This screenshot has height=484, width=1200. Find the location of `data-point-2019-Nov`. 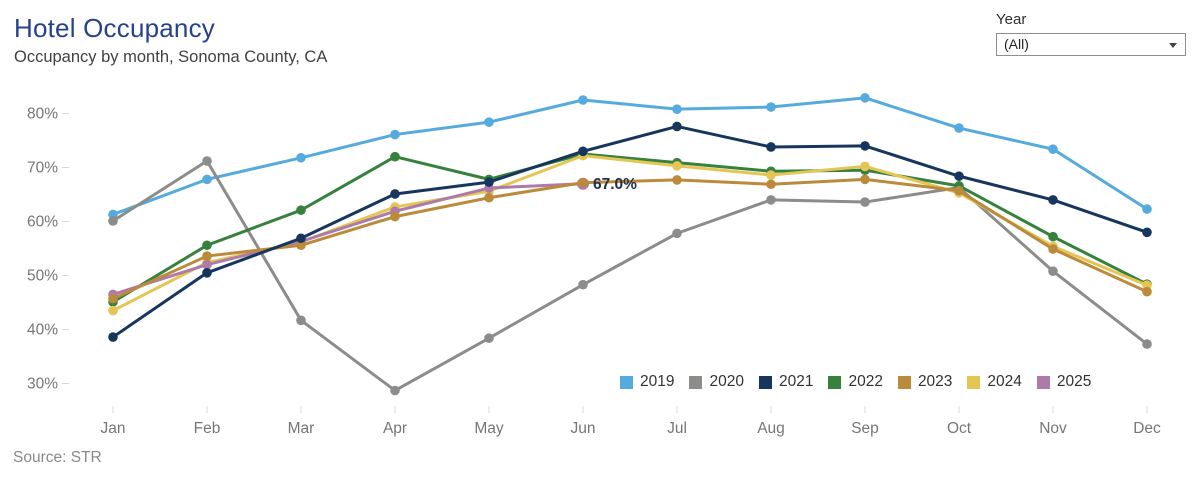

data-point-2019-Nov is located at coordinates (1053, 149).